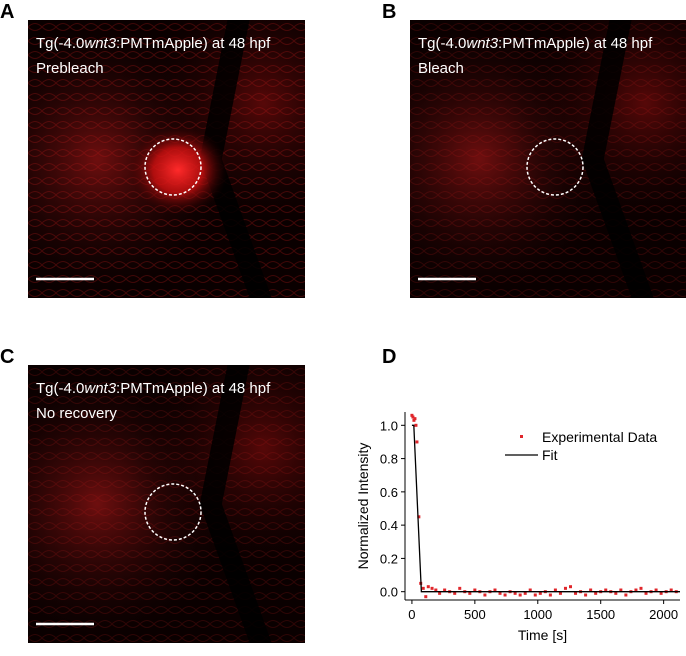 The height and width of the screenshot is (656, 686). Describe the element at coordinates (663, 614) in the screenshot. I see `x-tick-label: 2000` at that location.